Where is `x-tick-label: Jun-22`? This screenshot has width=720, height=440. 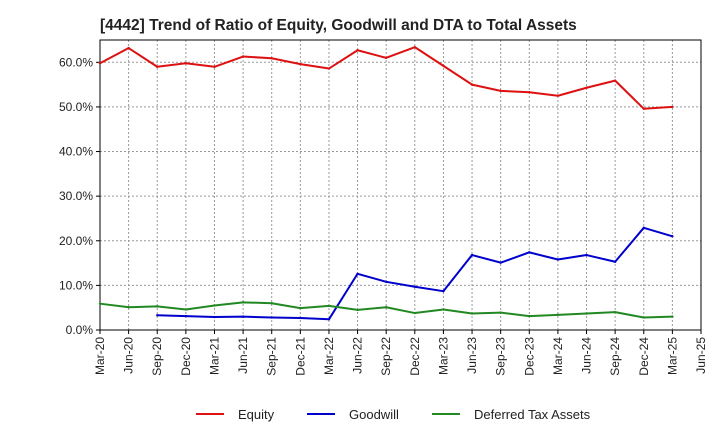 x-tick-label: Jun-22 is located at coordinates (358, 355).